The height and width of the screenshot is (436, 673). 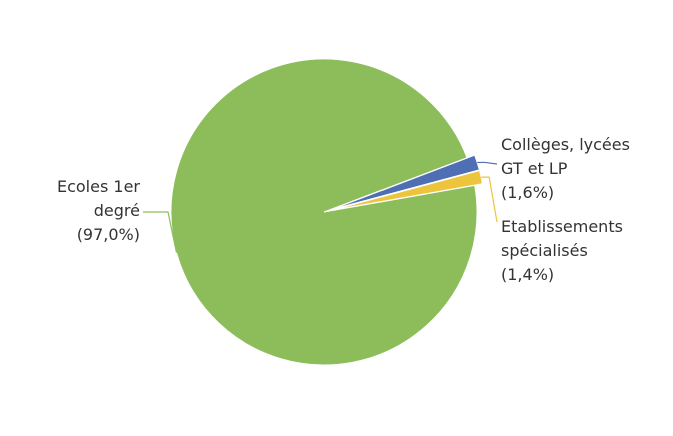 I want to click on slice-label-line: (97,0%), so click(x=108, y=234).